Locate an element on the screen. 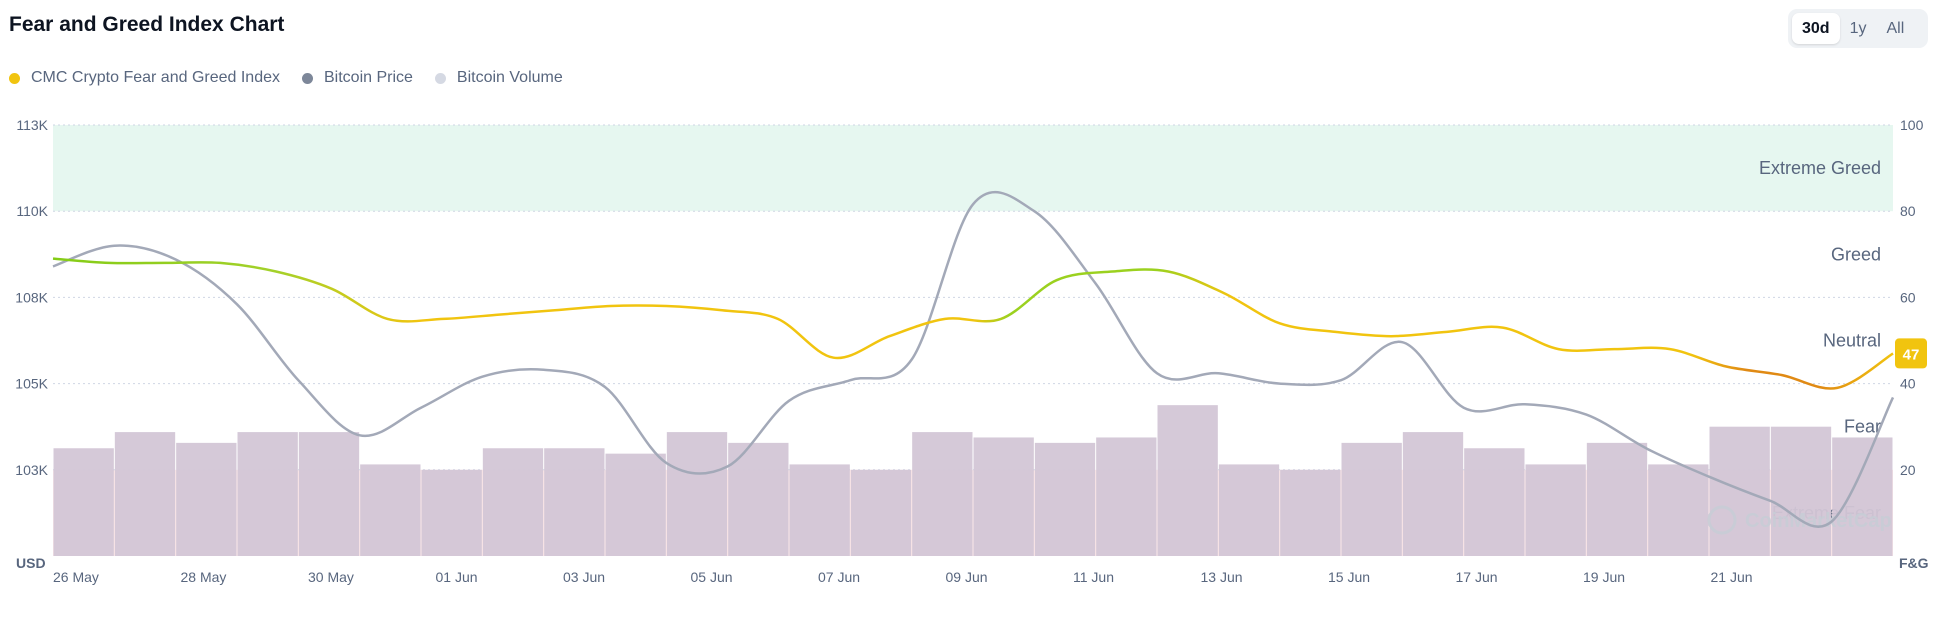 This screenshot has height=625, width=1939. left-axis-tick-label: 110K is located at coordinates (32, 211).